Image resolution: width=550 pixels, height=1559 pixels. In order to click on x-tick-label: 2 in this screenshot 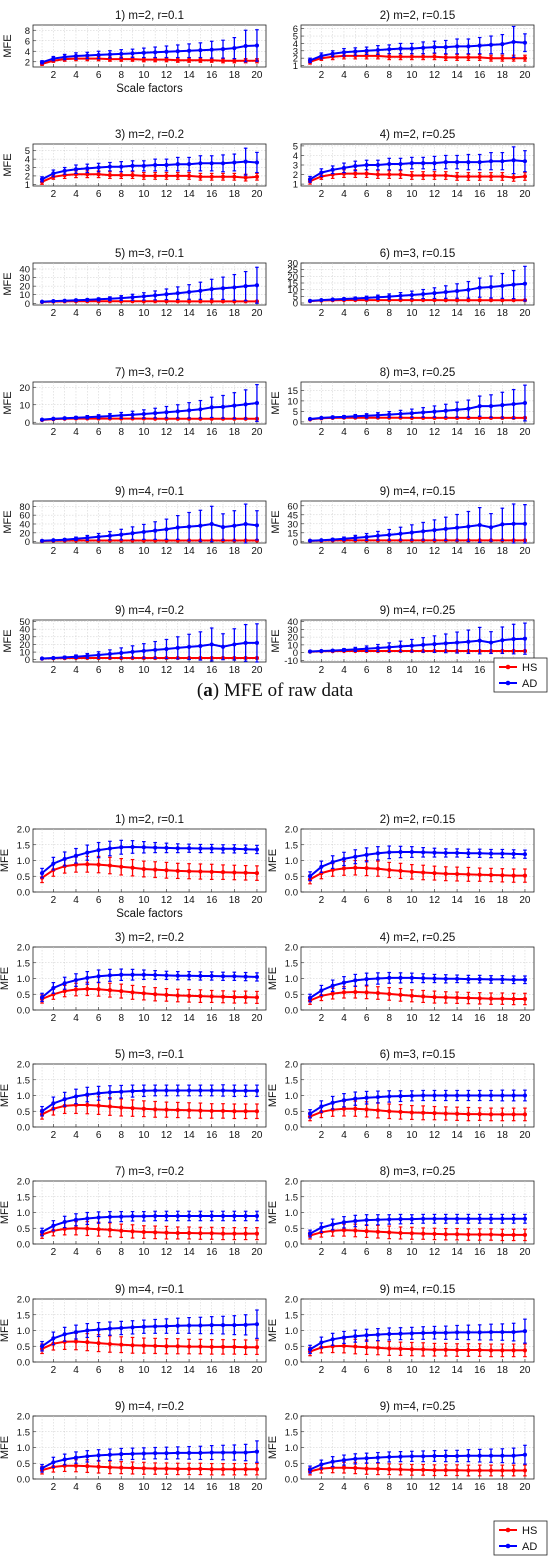, I will do `click(322, 313)`.